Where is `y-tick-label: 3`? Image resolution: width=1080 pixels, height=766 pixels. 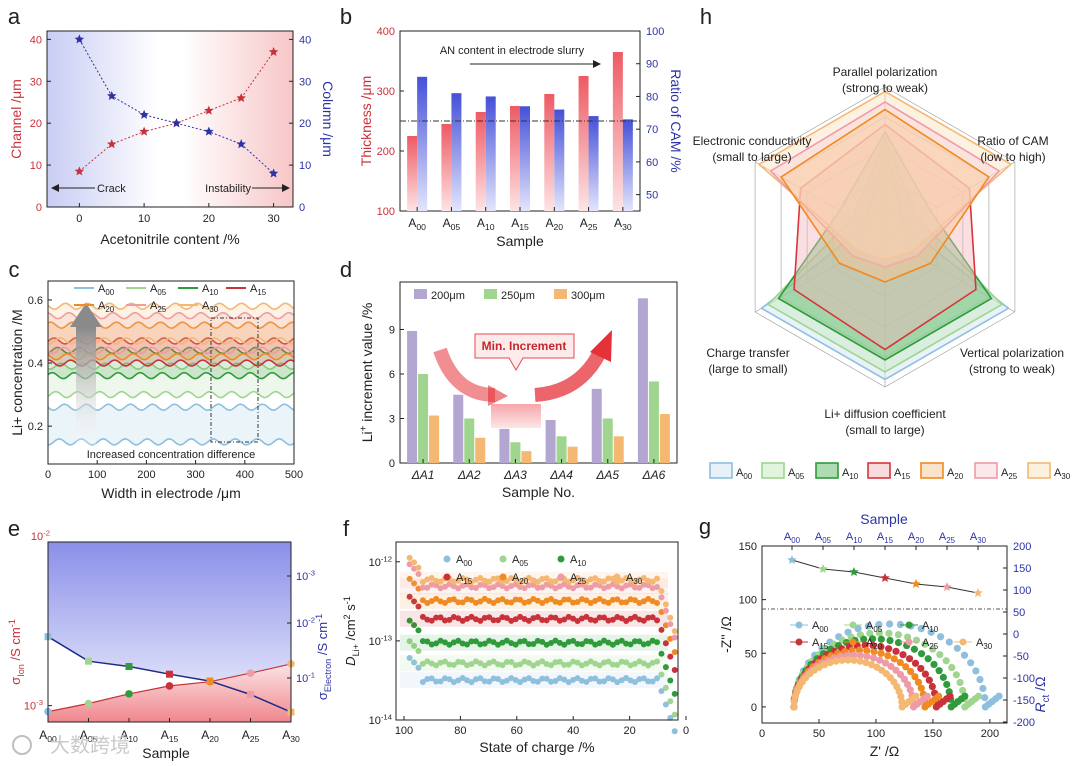
y-tick-label: 3 is located at coordinates (392, 419).